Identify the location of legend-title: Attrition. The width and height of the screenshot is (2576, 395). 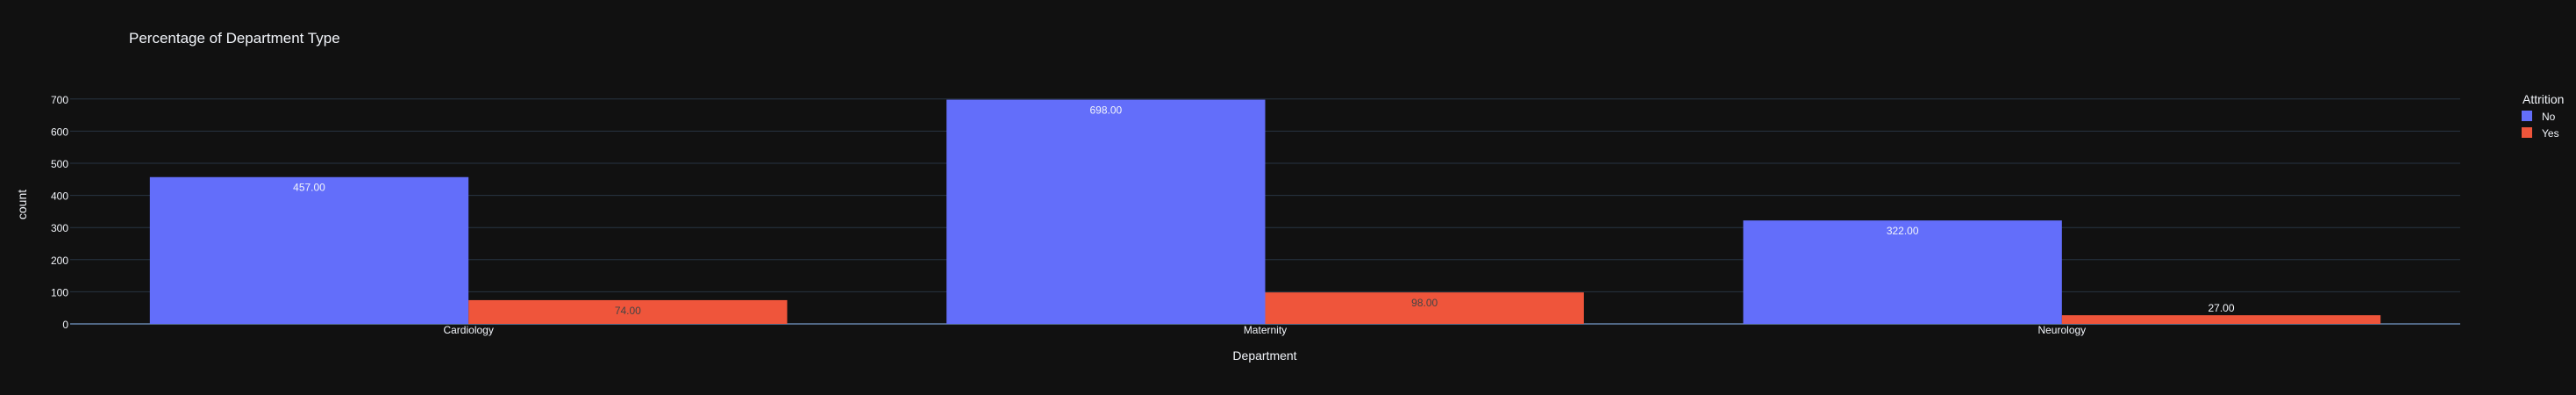
(2543, 99).